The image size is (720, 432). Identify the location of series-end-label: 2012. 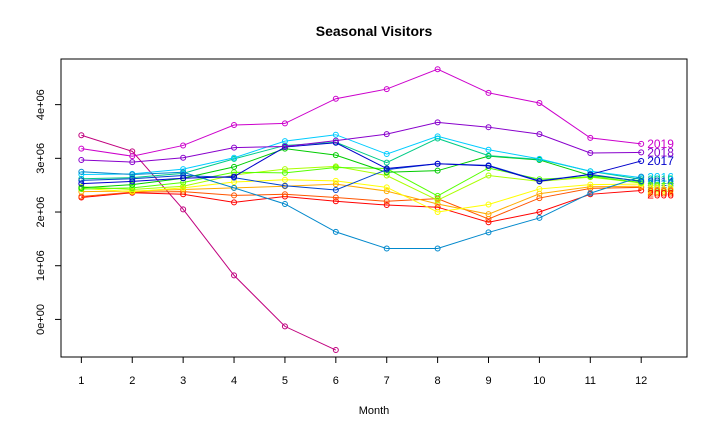
(660, 186).